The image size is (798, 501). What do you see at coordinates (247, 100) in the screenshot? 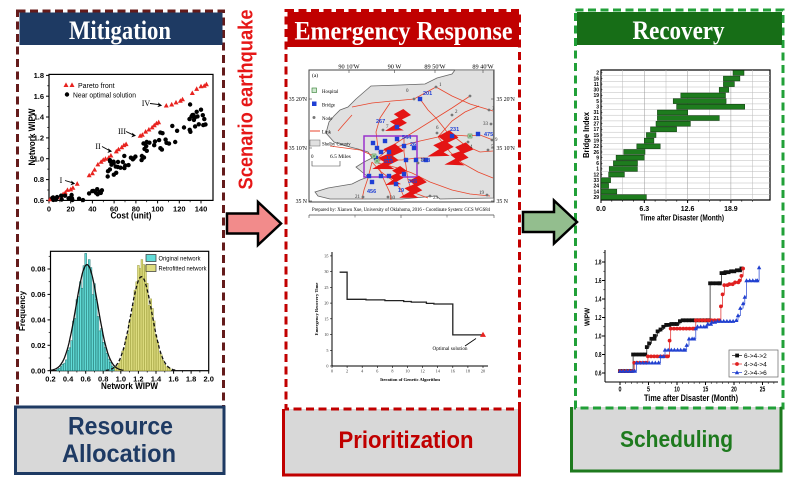
I see `svg-text: Scenario earthquake` at bounding box center [247, 100].